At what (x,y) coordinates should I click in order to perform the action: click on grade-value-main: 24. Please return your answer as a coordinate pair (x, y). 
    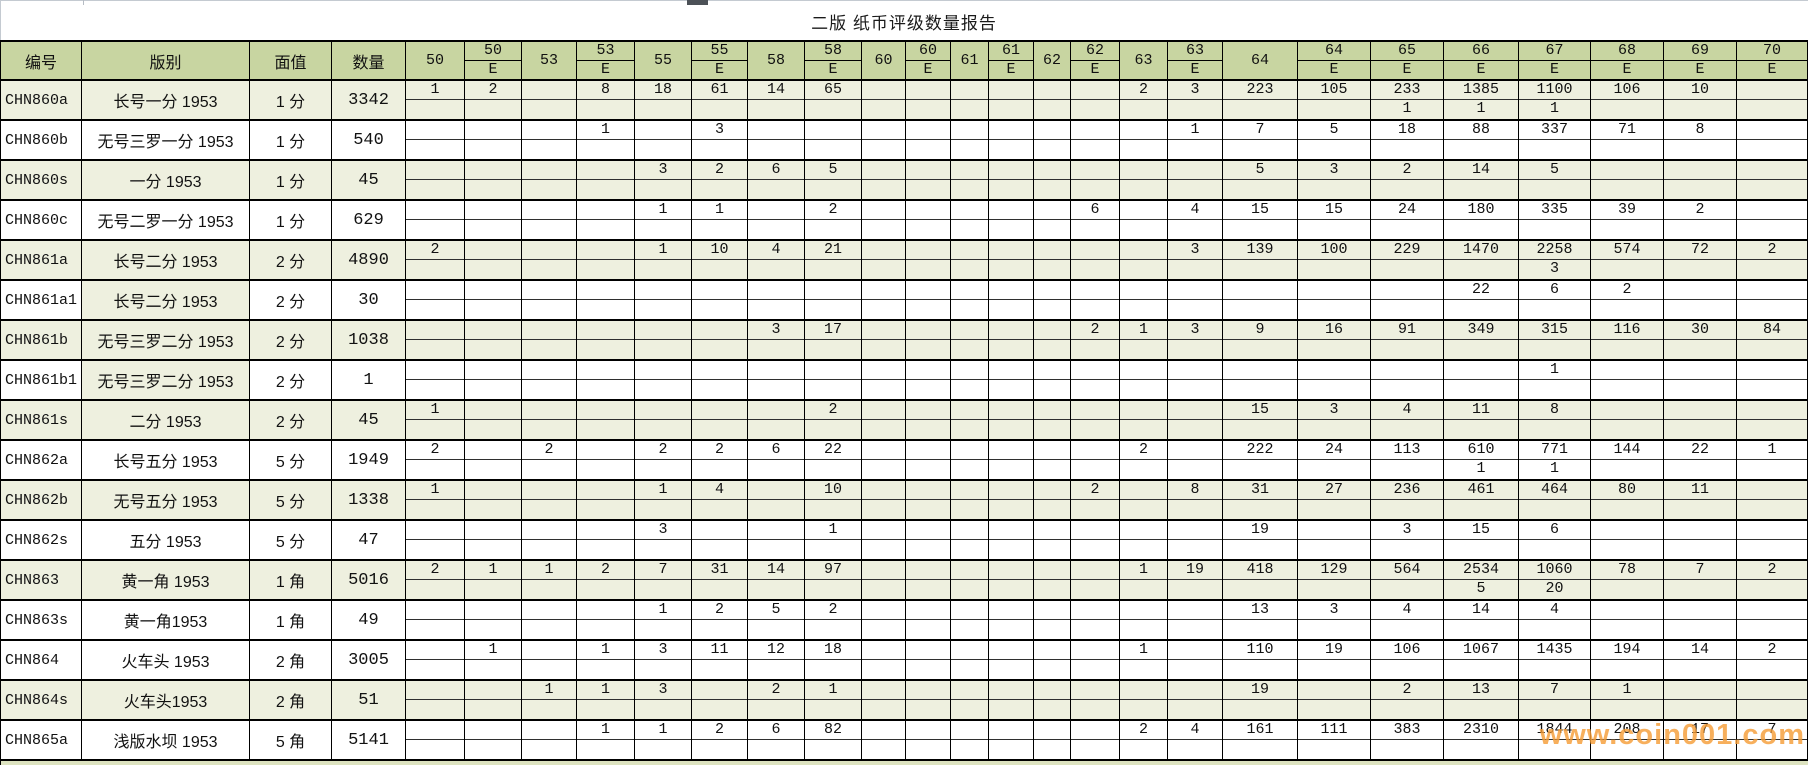
    Looking at the image, I should click on (1407, 210).